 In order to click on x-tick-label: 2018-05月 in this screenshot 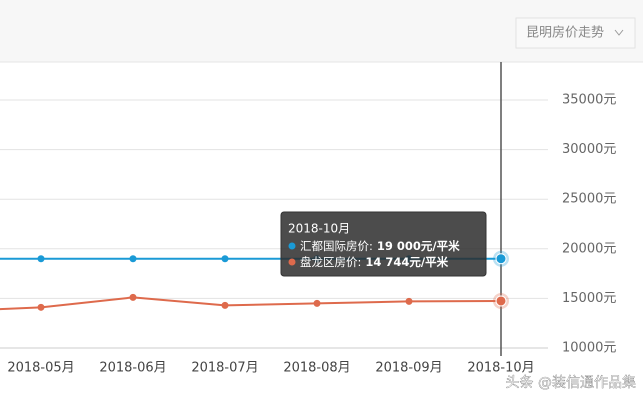, I will do `click(40, 368)`.